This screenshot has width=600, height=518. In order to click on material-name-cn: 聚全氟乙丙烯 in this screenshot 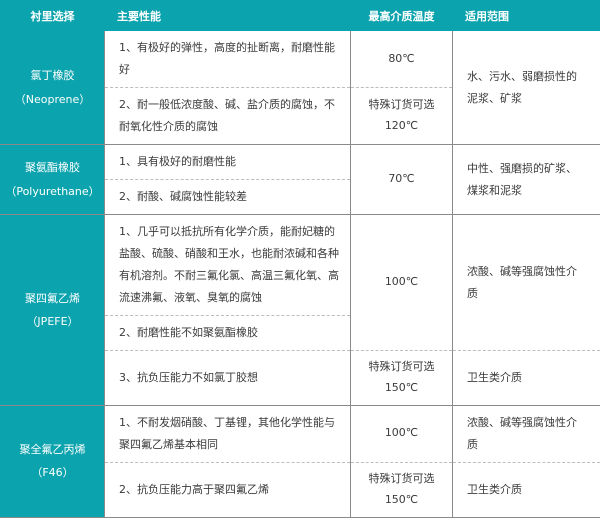, I will do `click(52, 449)`.